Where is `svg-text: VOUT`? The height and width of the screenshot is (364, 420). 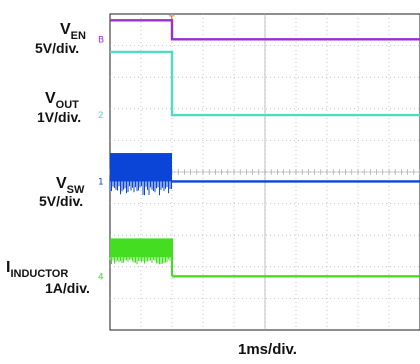 svg-text: VOUT is located at coordinates (62, 100).